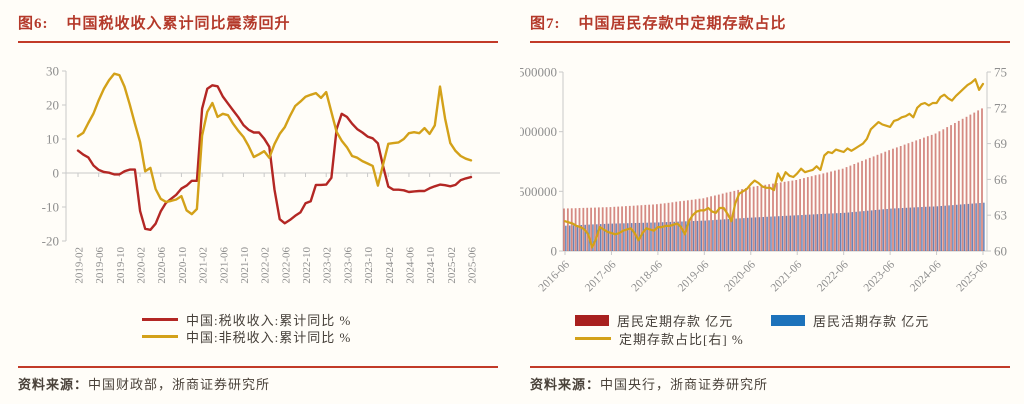  I want to click on svg-text: 20, so click(52, 105).